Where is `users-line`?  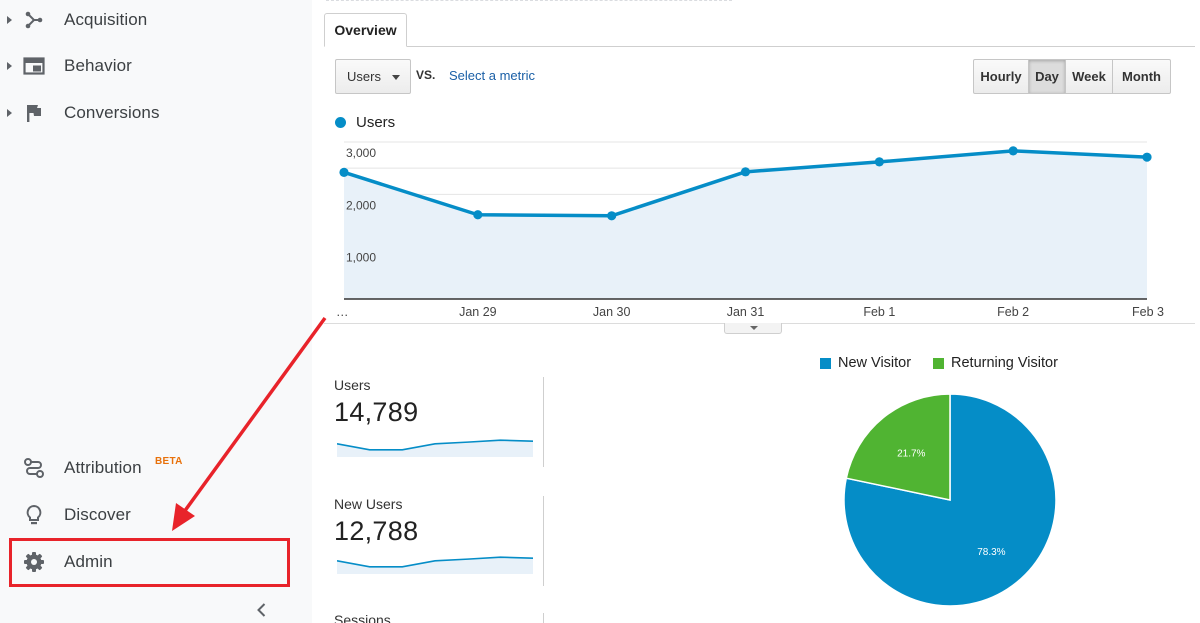
users-line is located at coordinates (745, 183).